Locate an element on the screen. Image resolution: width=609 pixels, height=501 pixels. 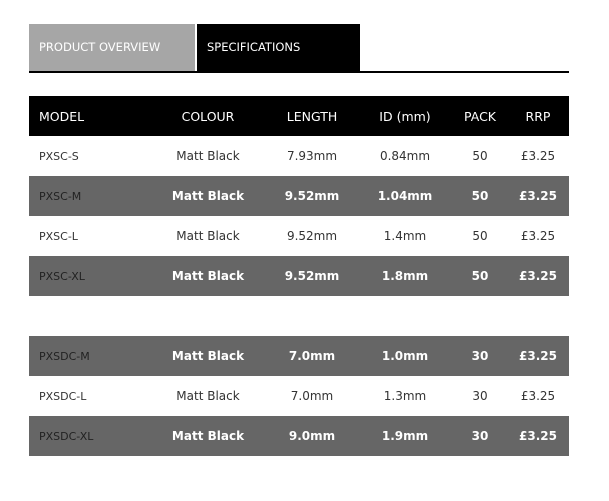
table-row: PXSC-L Matt Black 9.52mm 1.4mm 50 £3.25 is located at coordinates (299, 236).